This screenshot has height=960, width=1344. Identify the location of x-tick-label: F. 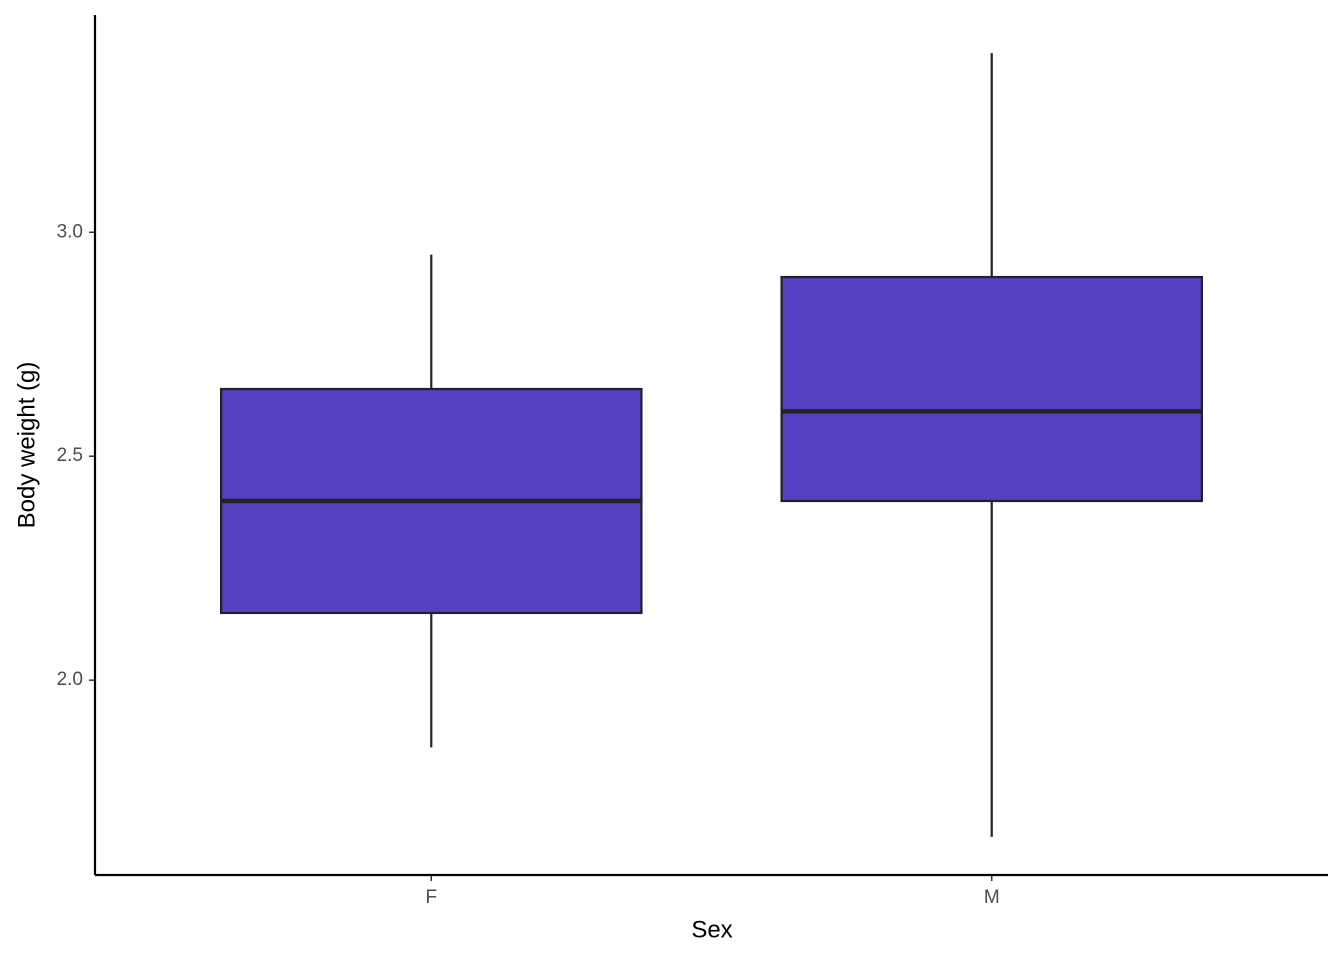
(431, 897).